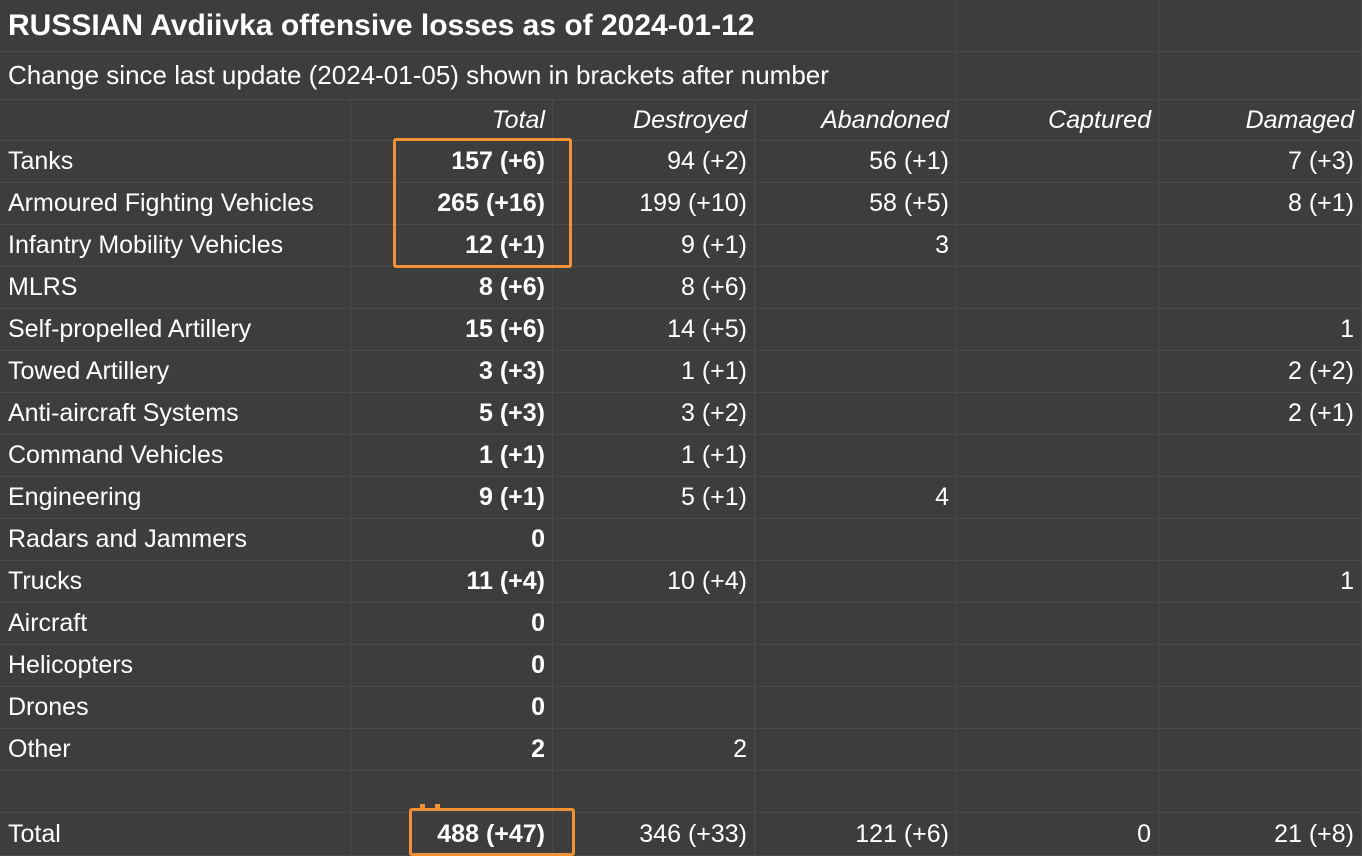  What do you see at coordinates (856, 162) in the screenshot?
I see `cell-abandoned: 56 (+1)` at bounding box center [856, 162].